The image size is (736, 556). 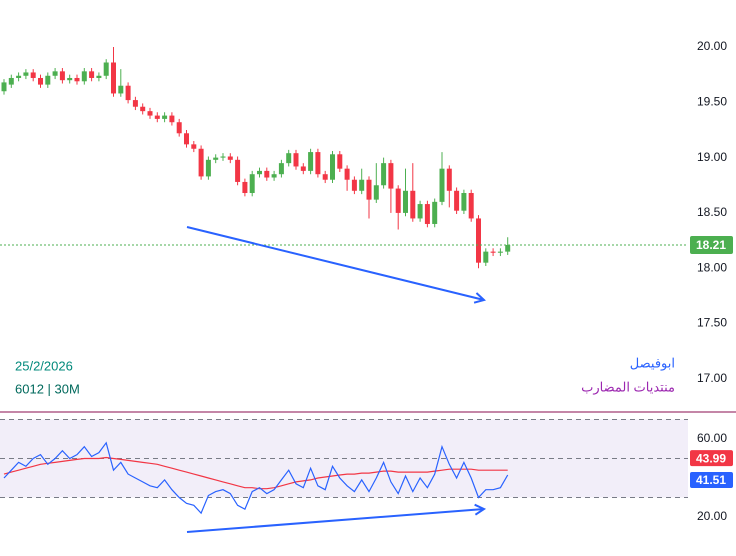 I want to click on value-label: 43.99, so click(x=711, y=458).